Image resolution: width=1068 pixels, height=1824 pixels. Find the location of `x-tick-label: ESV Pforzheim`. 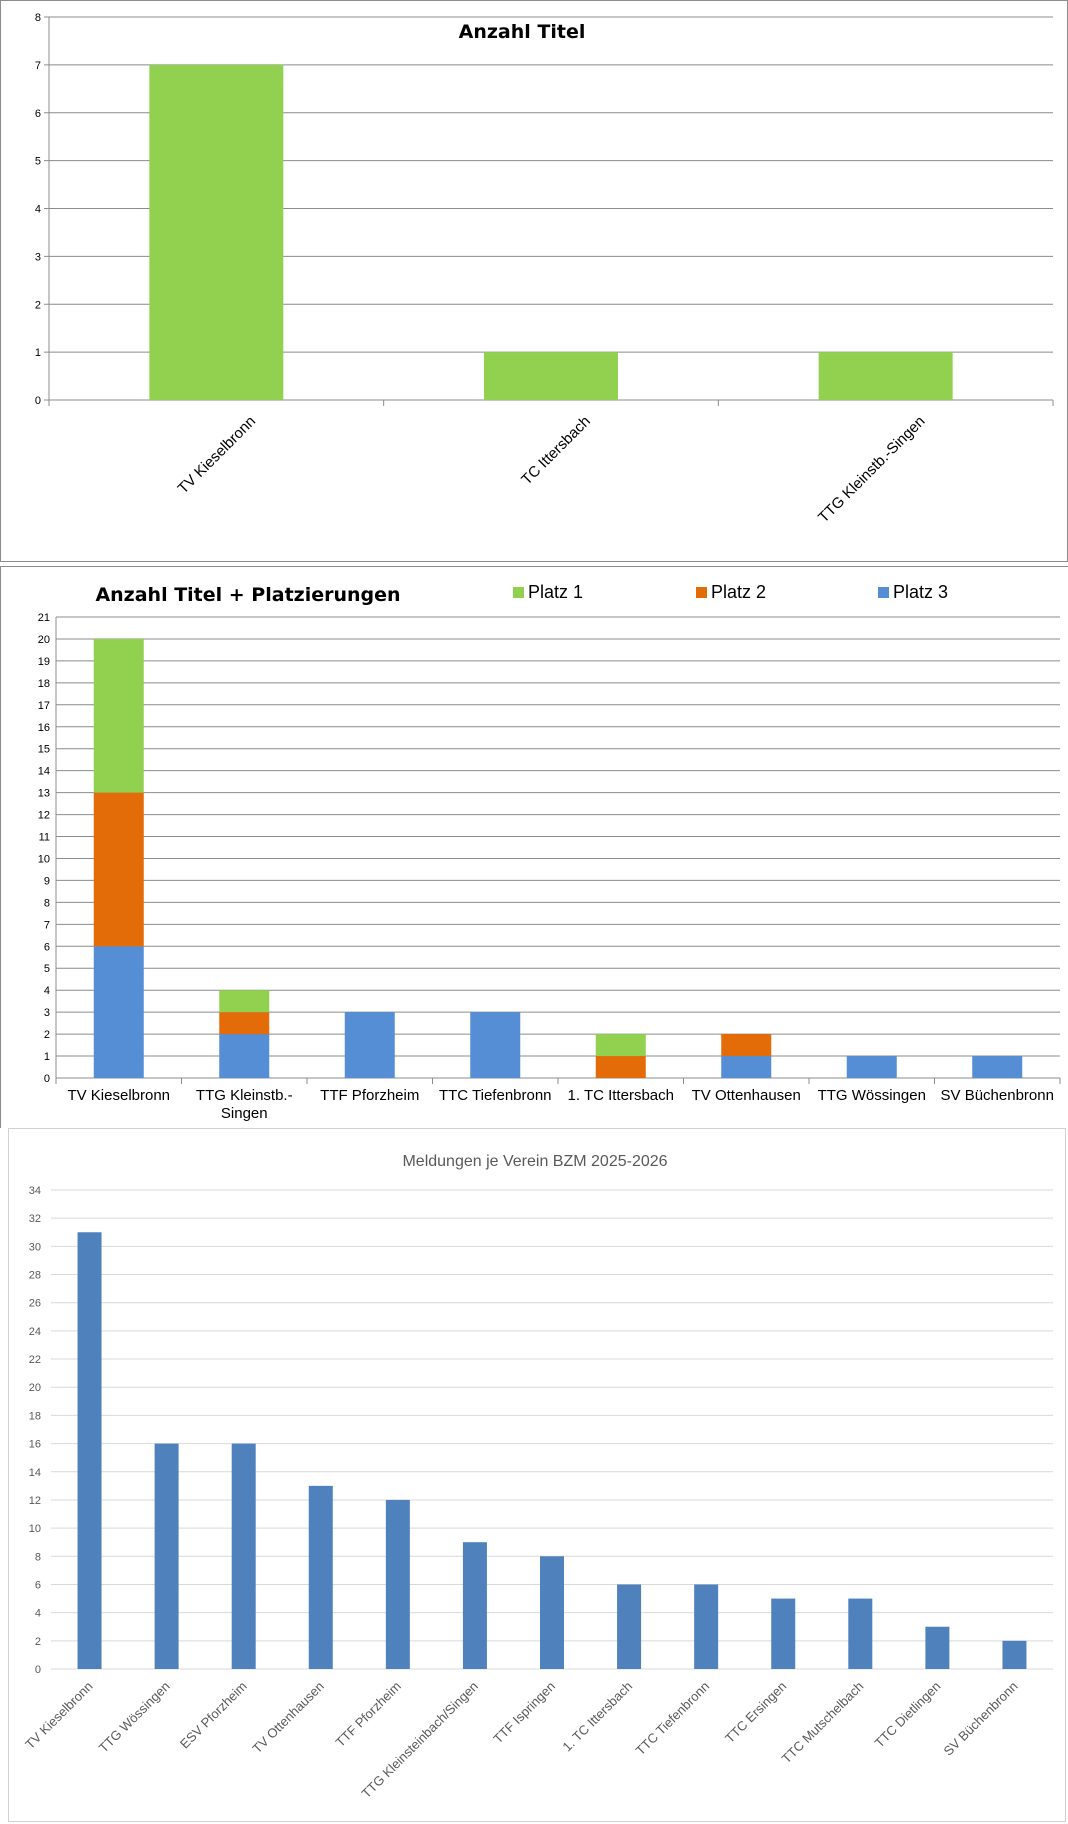

x-tick-label: ESV Pforzheim is located at coordinates (213, 1715).